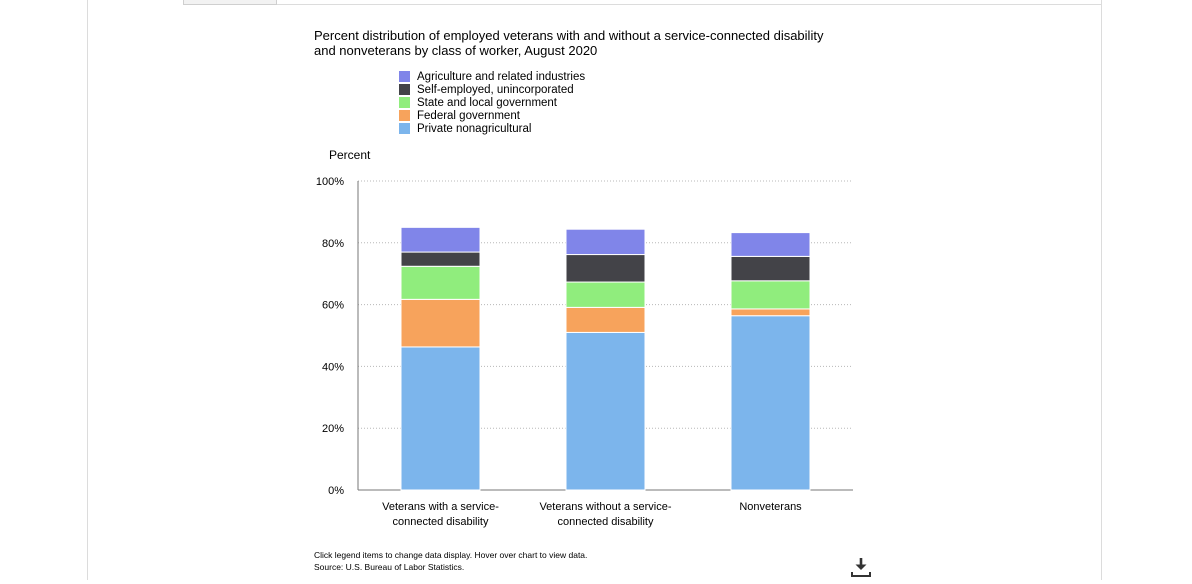 This screenshot has width=1192, height=584. Describe the element at coordinates (487, 102) in the screenshot. I see `legend-label: State and local government` at that location.